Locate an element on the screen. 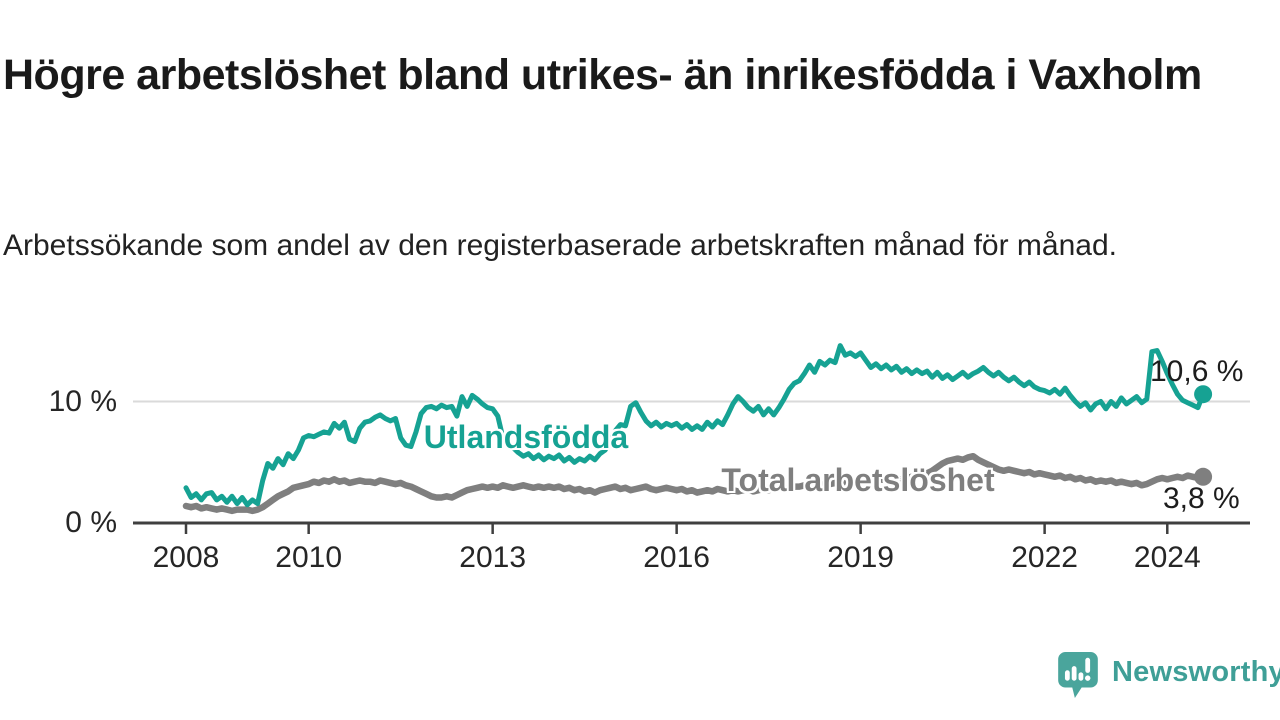  newsworthy-icon is located at coordinates (1078, 675).